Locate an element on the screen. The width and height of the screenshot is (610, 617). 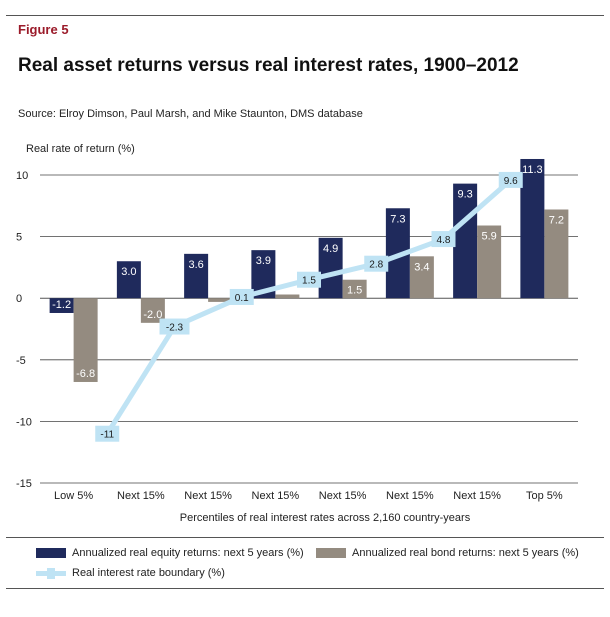
equity-bar-label-3: 3.9 is located at coordinates (263, 261).